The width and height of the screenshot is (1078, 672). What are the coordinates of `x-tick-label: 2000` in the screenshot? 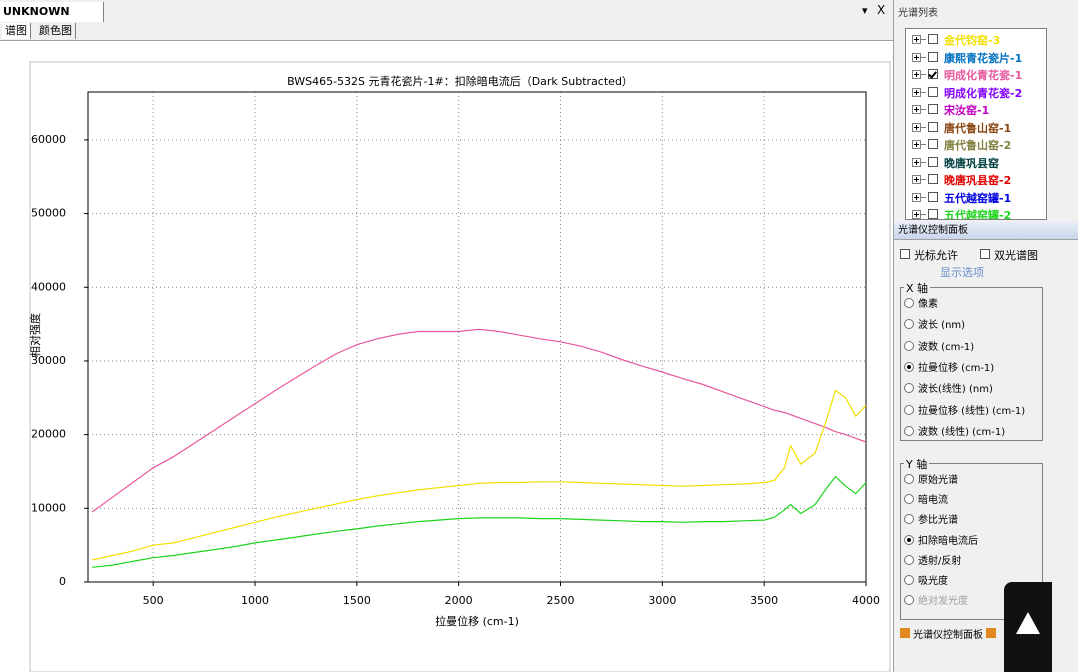 It's located at (459, 600).